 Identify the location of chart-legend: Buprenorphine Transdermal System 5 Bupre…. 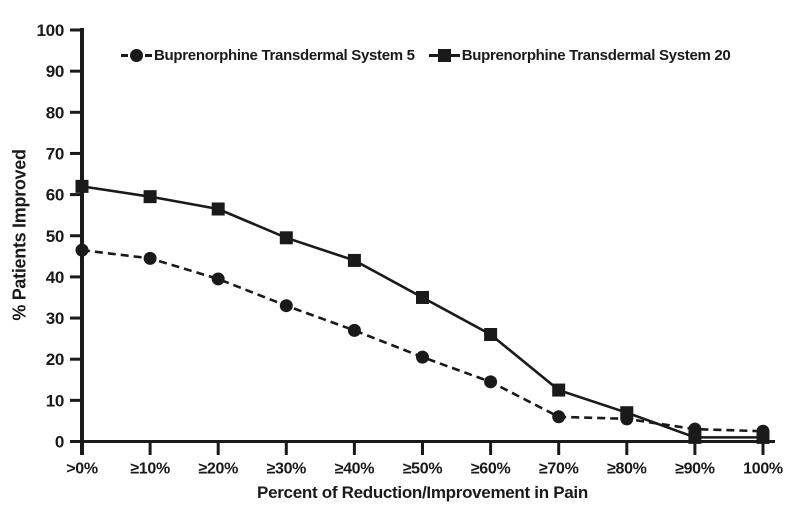
(426, 55).